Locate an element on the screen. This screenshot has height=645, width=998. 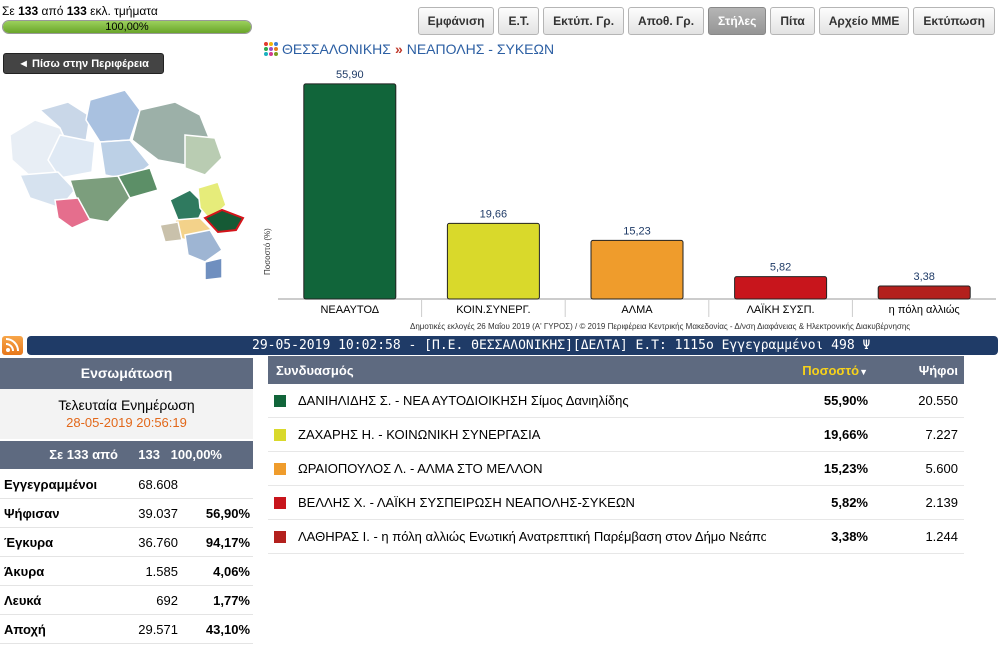
stat-percent: 43,10% is located at coordinates (227, 629).